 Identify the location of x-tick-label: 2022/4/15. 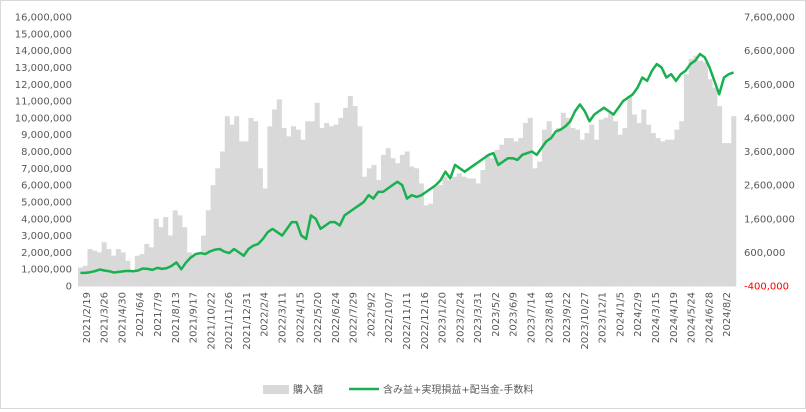
(300, 317).